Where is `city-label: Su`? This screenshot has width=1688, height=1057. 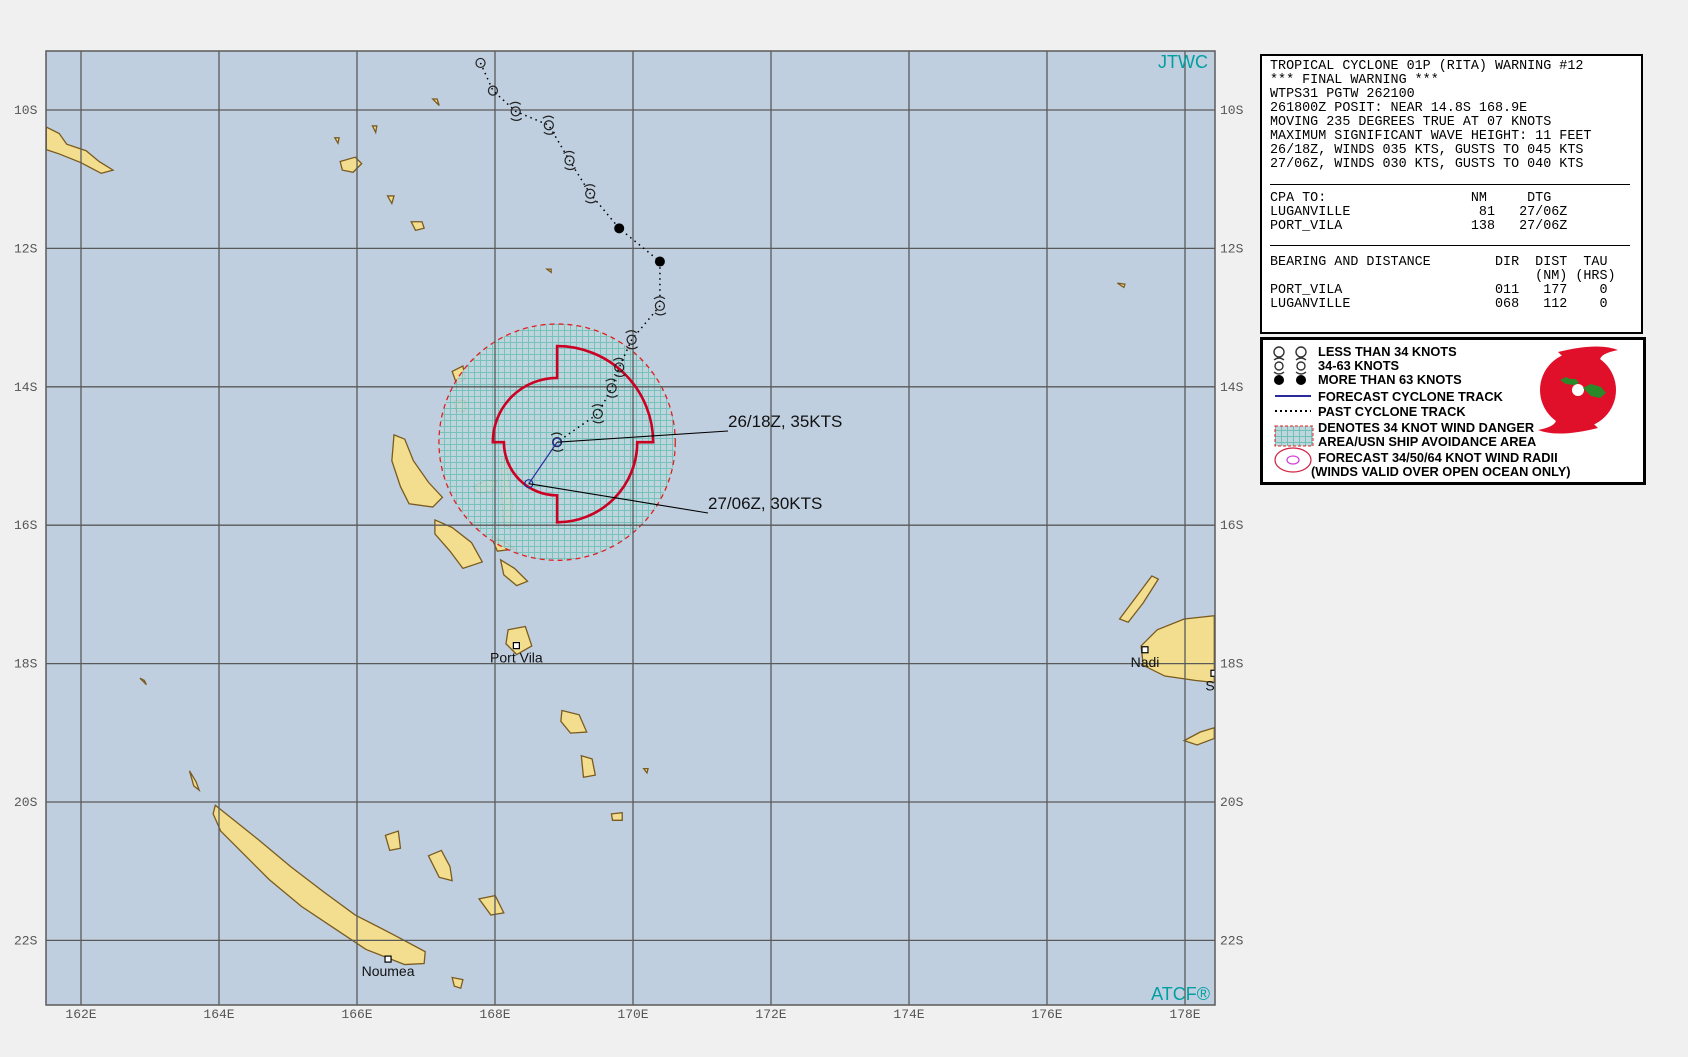 city-label: Su is located at coordinates (1213, 685).